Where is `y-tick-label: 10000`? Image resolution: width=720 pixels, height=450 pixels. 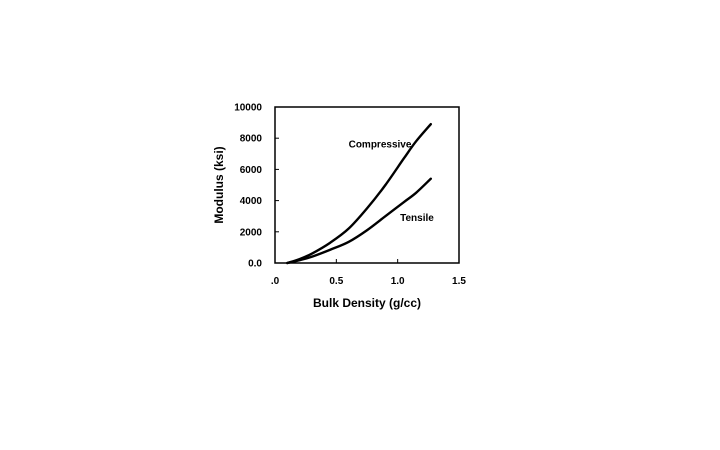 y-tick-label: 10000 is located at coordinates (248, 108).